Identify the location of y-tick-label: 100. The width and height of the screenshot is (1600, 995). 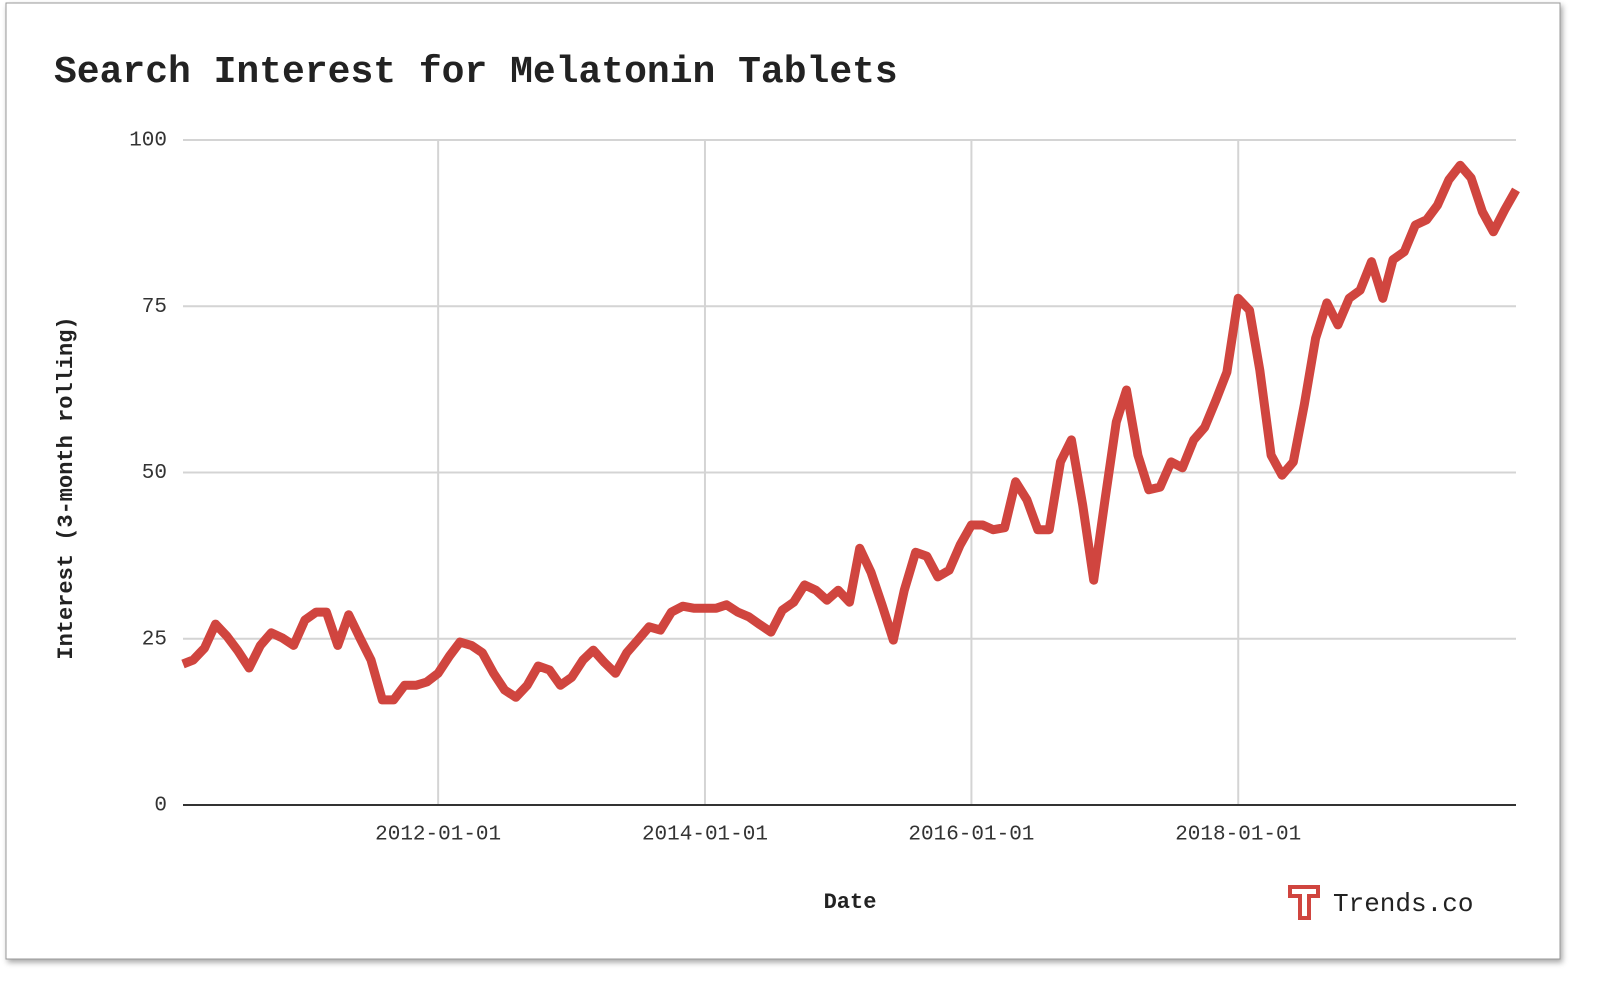
(148, 141).